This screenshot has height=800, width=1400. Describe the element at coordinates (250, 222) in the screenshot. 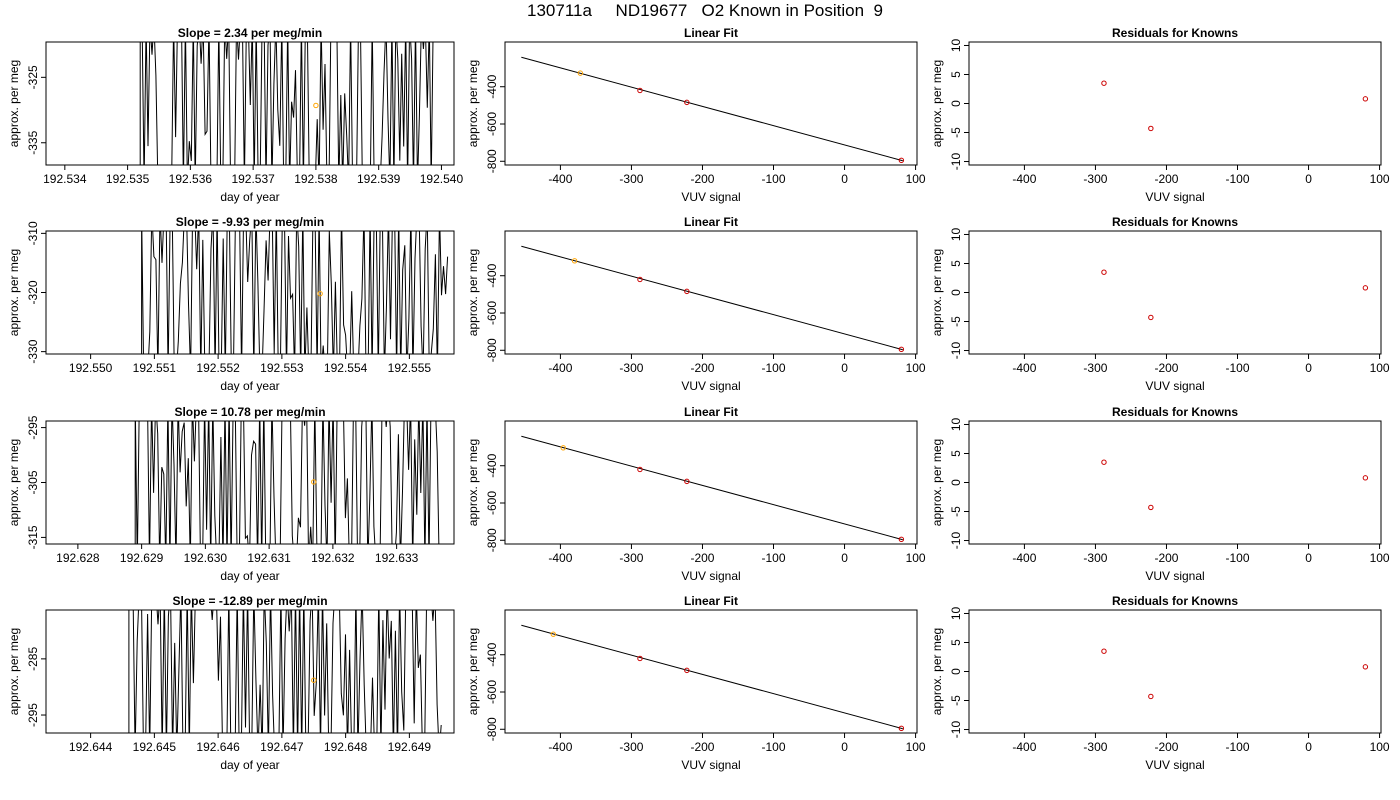

I see `panel-title: Slope = -9.93 per meg/min` at that location.